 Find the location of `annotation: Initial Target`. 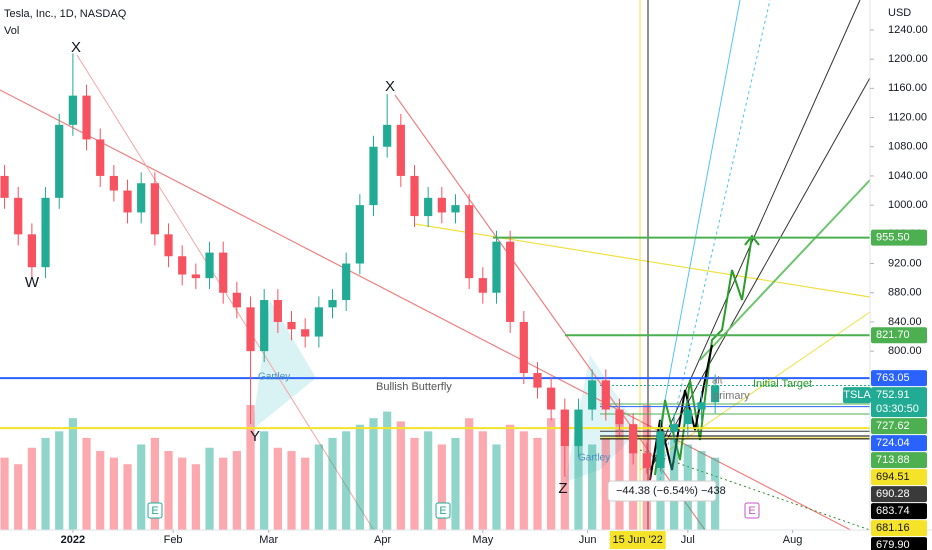

annotation: Initial Target is located at coordinates (782, 384).